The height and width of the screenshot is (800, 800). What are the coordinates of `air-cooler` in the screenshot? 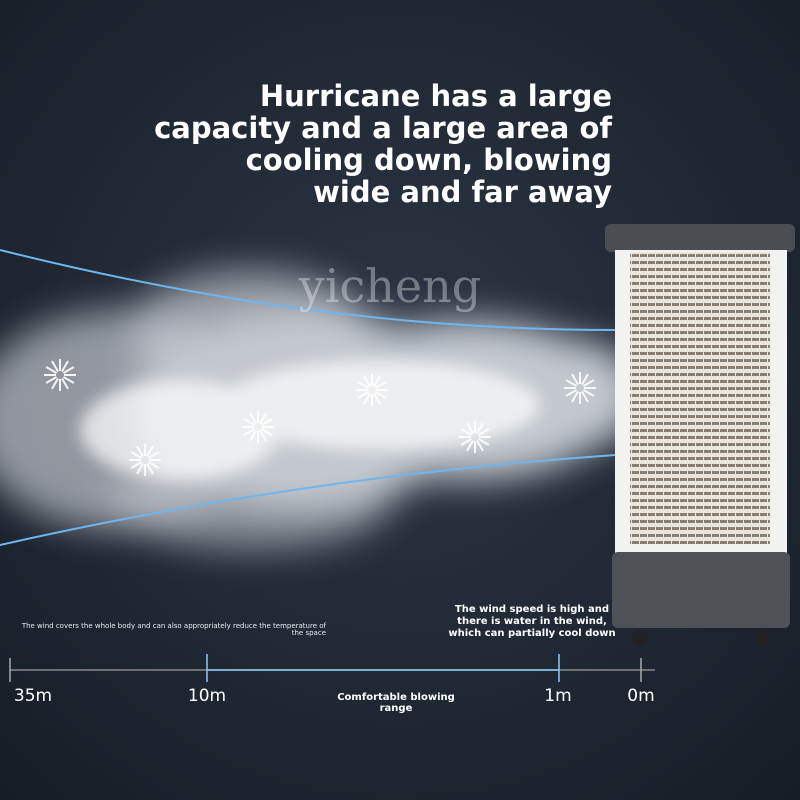 It's located at (700, 435).